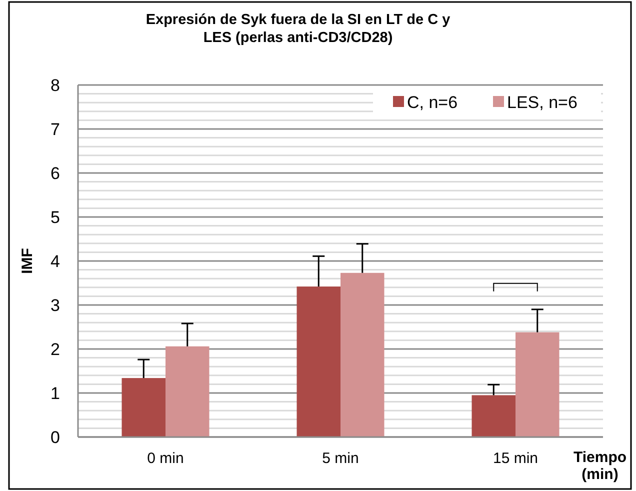  What do you see at coordinates (542, 102) in the screenshot?
I see `legend-label: LES, n=6` at bounding box center [542, 102].